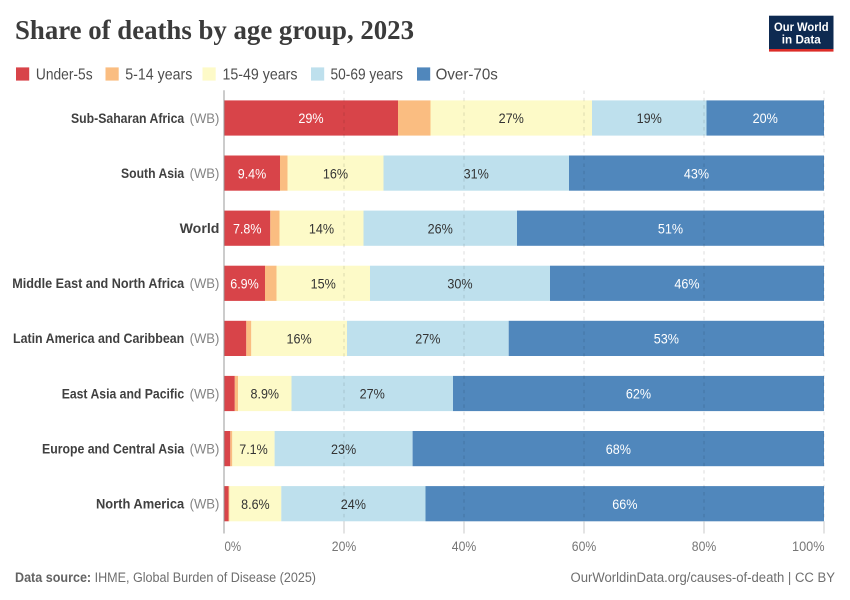 The width and height of the screenshot is (850, 600). Describe the element at coordinates (440, 228) in the screenshot. I see `svg-text: 26%` at that location.